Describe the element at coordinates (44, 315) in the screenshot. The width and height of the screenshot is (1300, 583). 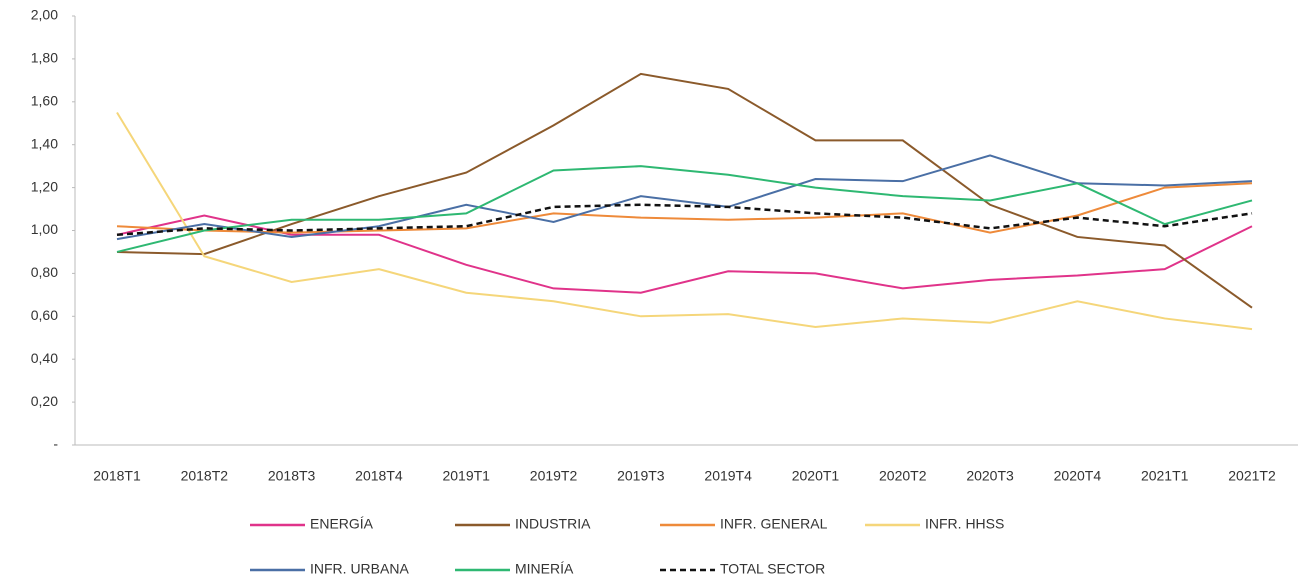
I see `y-tick-label: 0,60` at that location.